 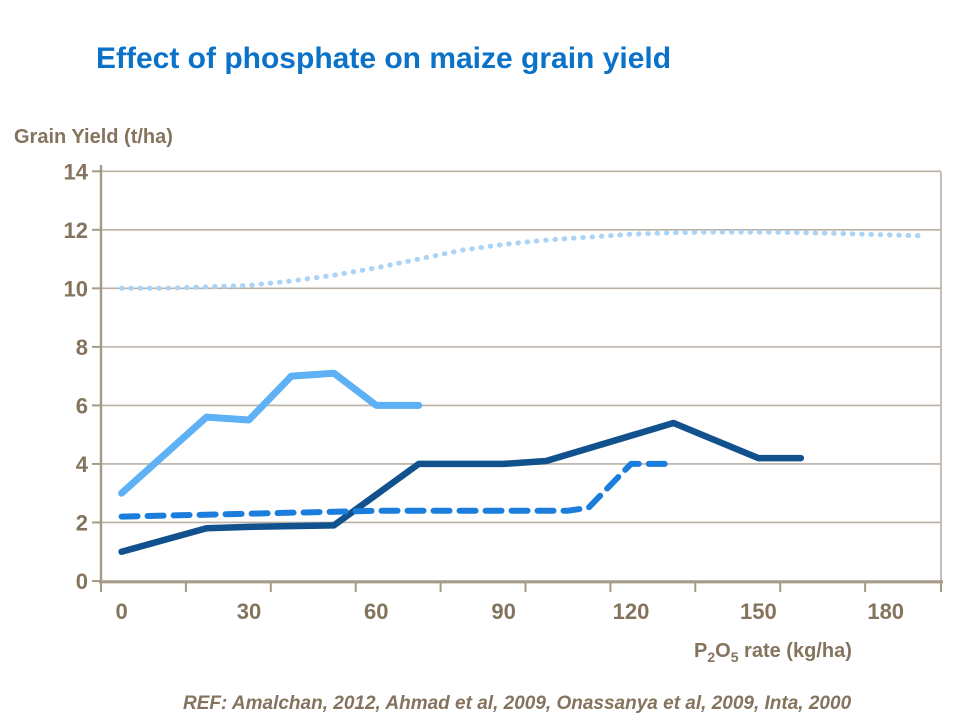 I want to click on series-light-blue-solid, so click(x=270, y=433).